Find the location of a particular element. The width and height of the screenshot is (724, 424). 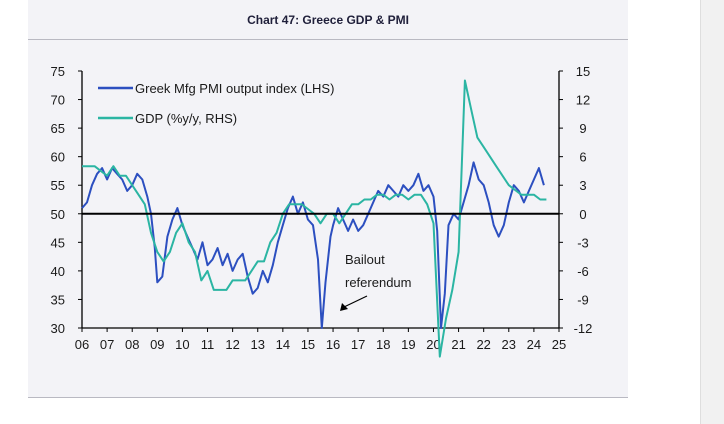

x-tick-label: 22 is located at coordinates (483, 344).